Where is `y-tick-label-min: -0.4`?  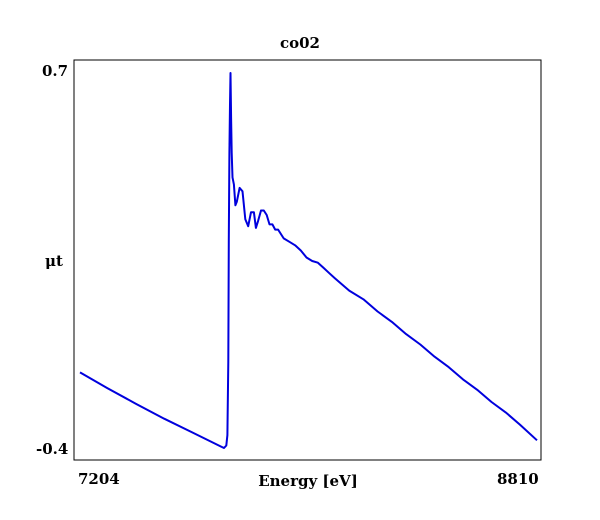 y-tick-label-min: -0.4 is located at coordinates (52, 449).